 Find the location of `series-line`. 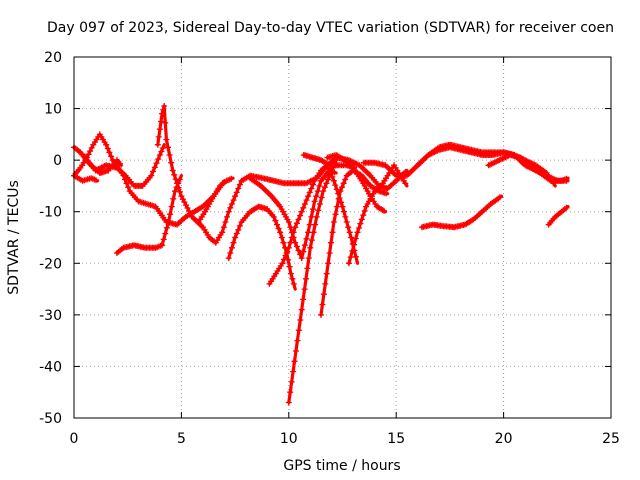

series-line is located at coordinates (312, 281).